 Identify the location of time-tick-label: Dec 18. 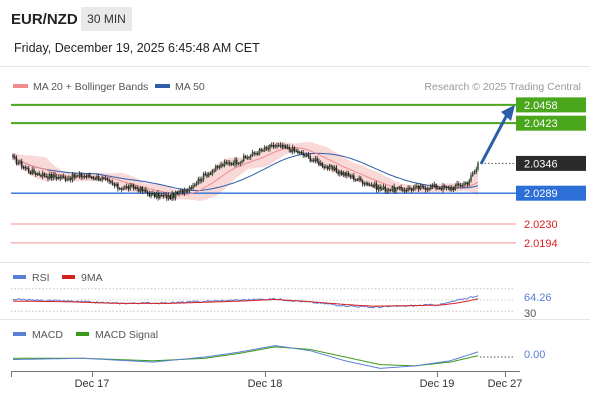
(265, 384).